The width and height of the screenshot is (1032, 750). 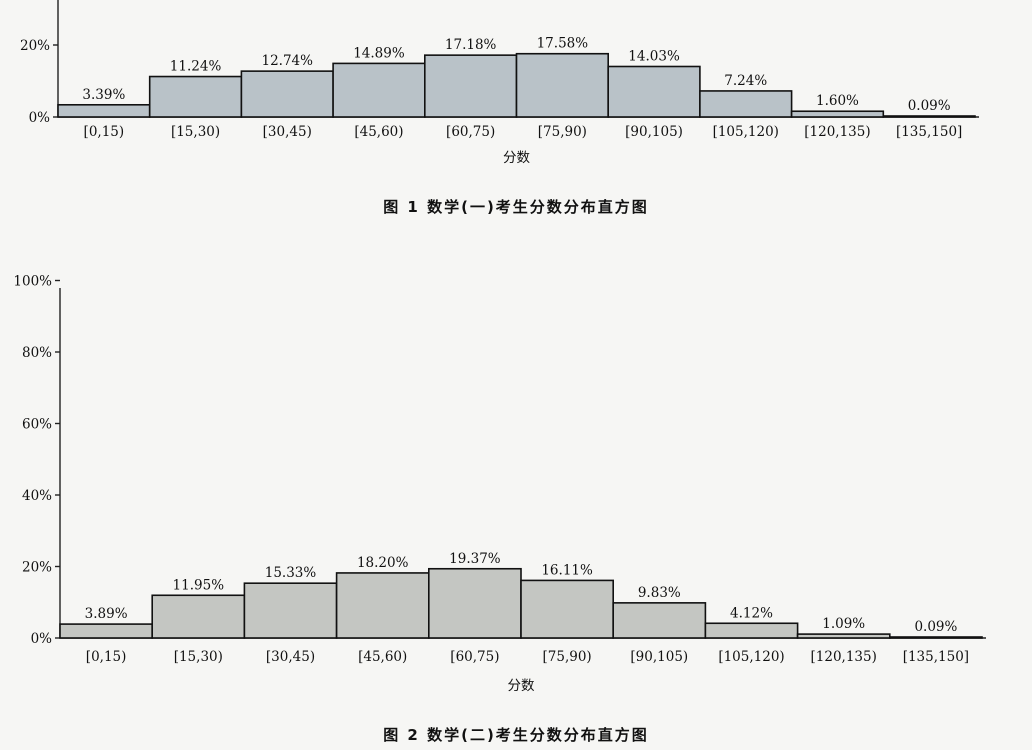 What do you see at coordinates (751, 613) in the screenshot?
I see `data-label: 4.12%` at bounding box center [751, 613].